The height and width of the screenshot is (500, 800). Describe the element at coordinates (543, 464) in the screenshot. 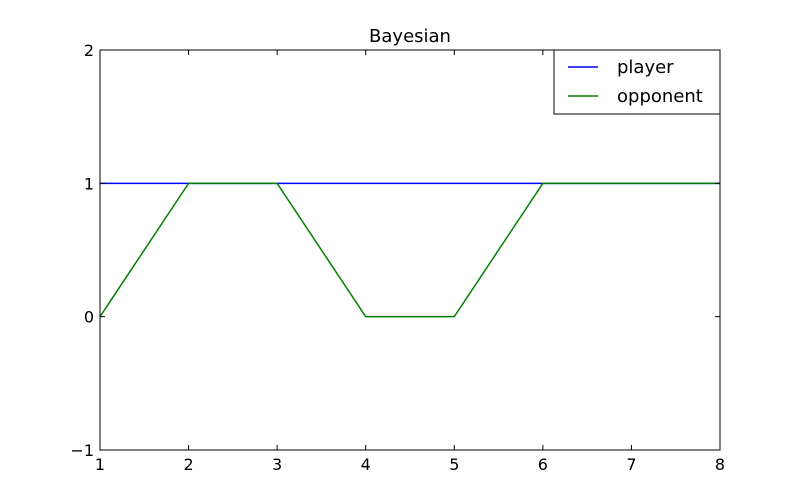

I see `x-tick-label: 6` at that location.